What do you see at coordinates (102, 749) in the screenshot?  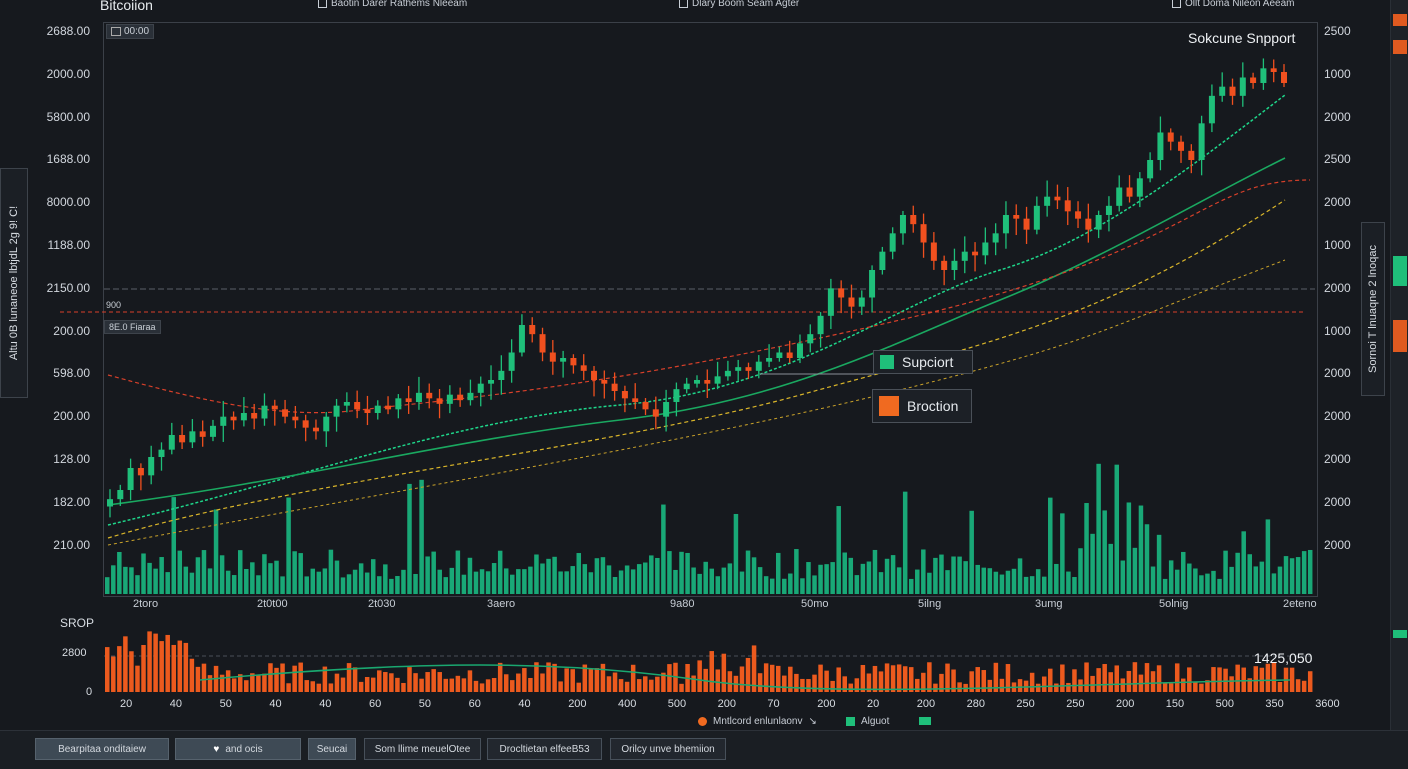 I see `bottom-button-1: Bearpitaa onditaiew` at bounding box center [102, 749].